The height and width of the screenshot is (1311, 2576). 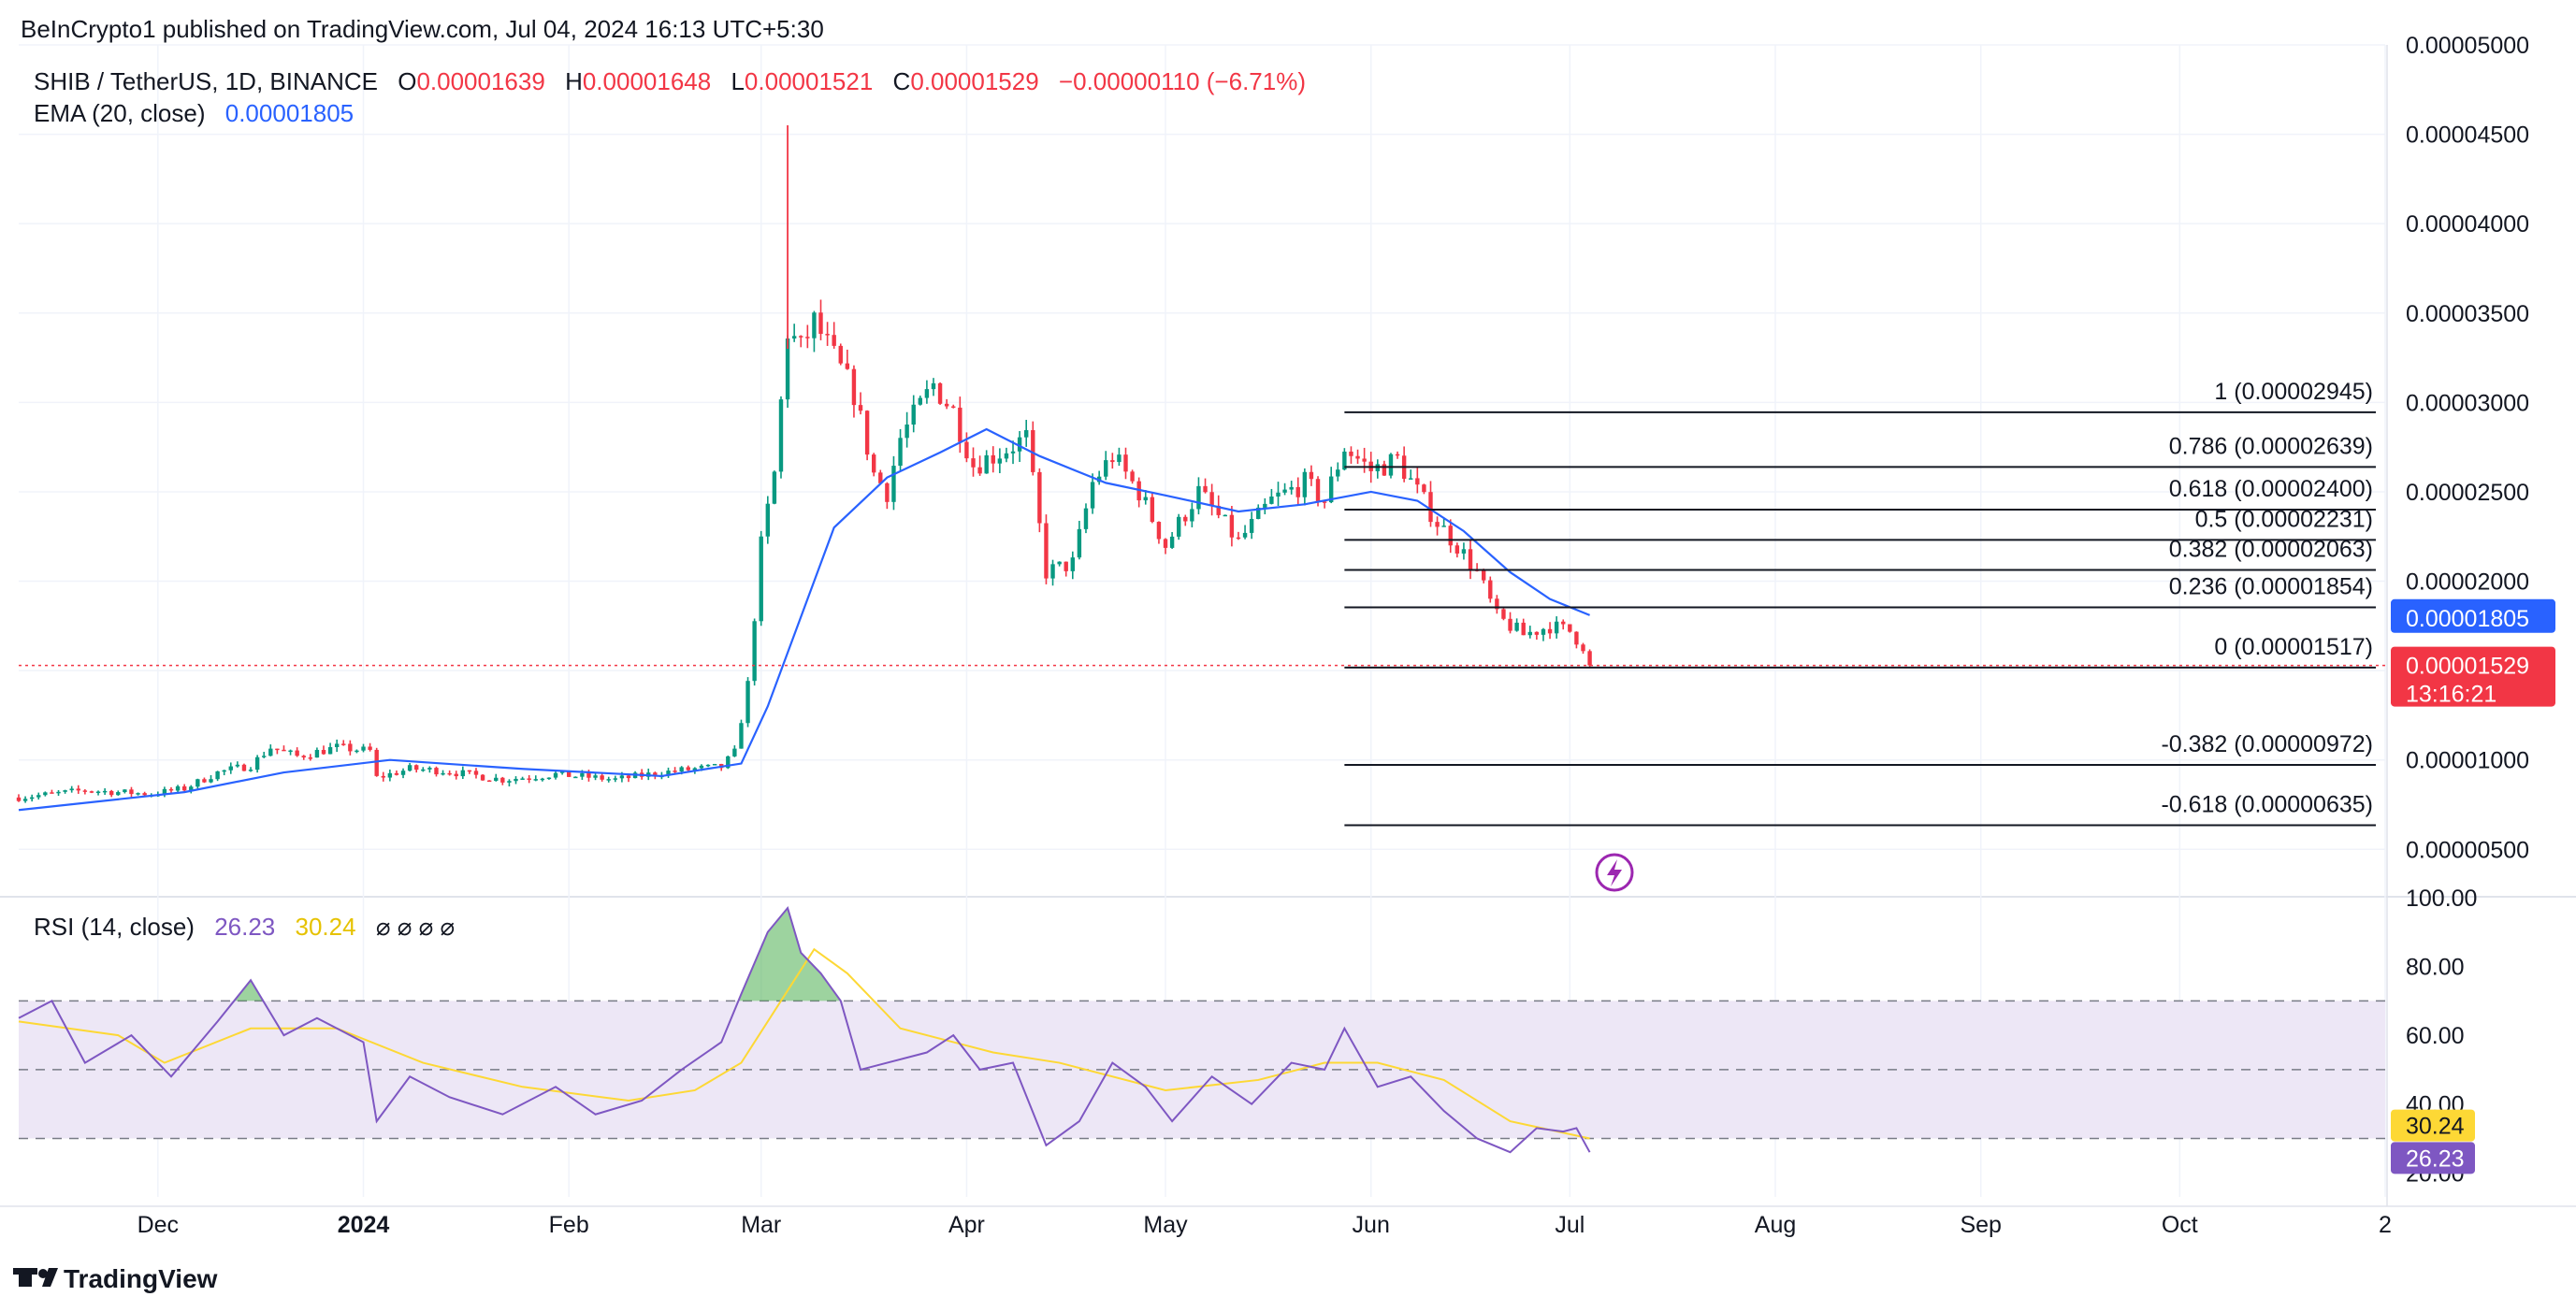 What do you see at coordinates (2435, 1036) in the screenshot?
I see `rsi-tick-label: 60.00` at bounding box center [2435, 1036].